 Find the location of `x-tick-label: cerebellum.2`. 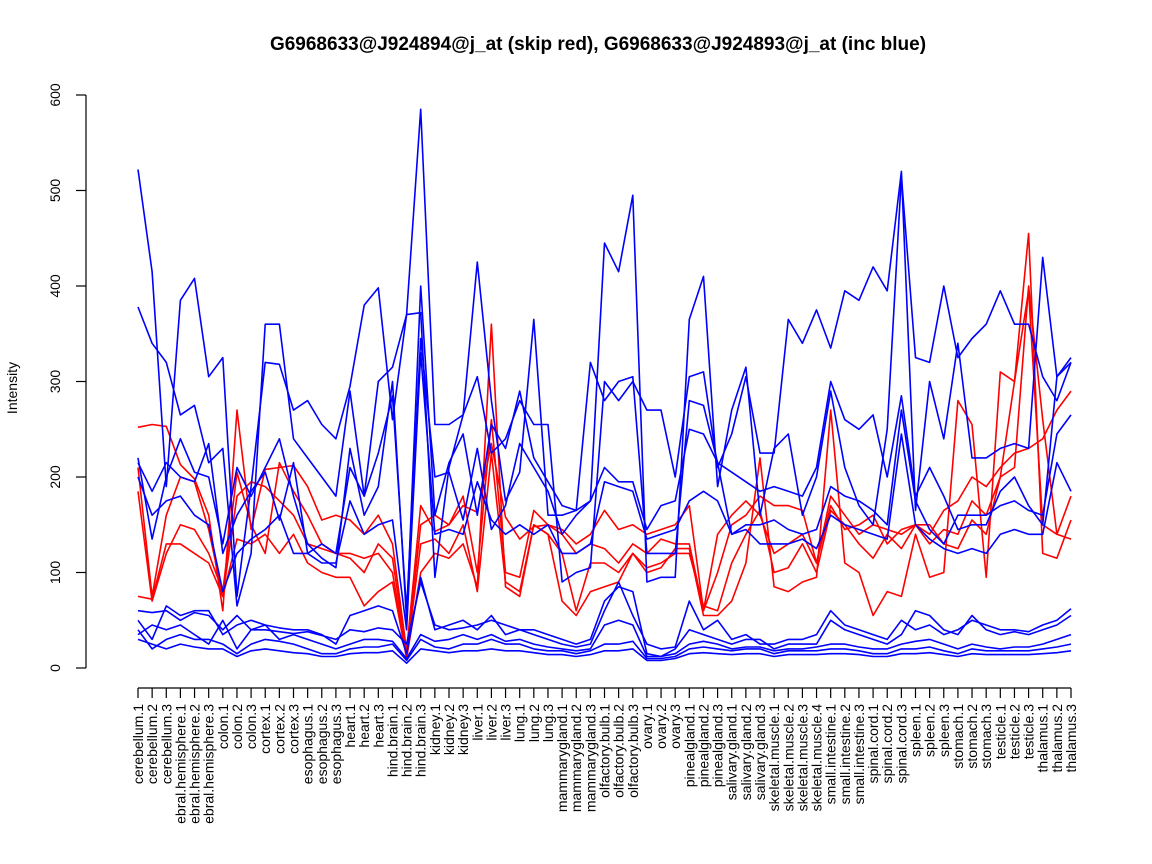

x-tick-label: cerebellum.2 is located at coordinates (152, 744).